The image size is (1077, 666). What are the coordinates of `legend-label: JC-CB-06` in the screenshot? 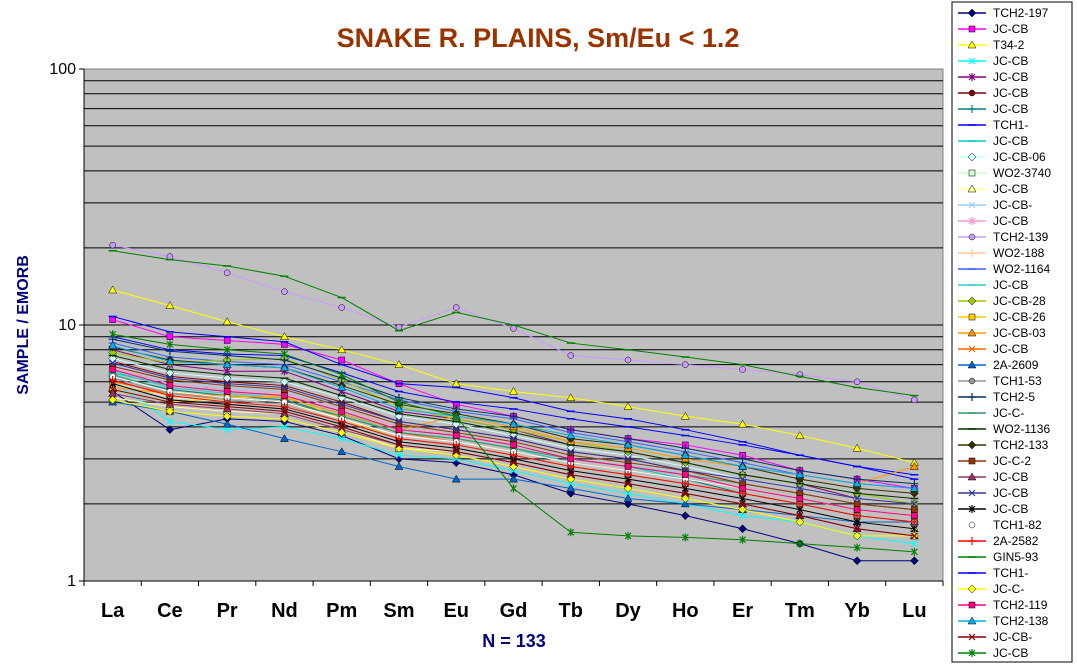 It's located at (1019, 157).